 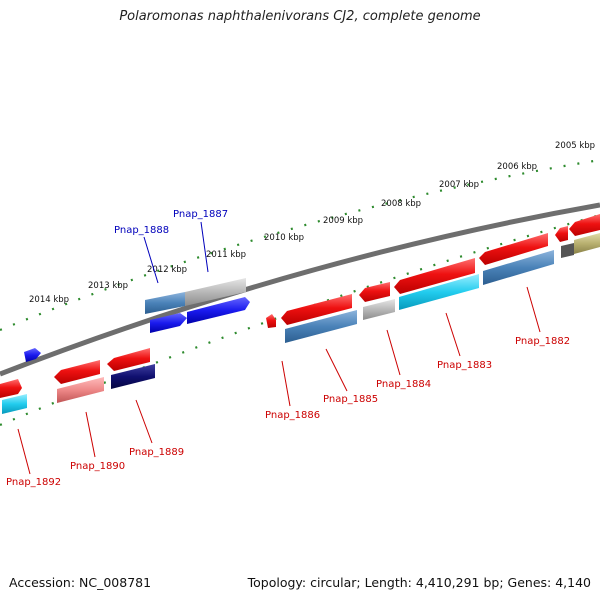 I want to click on gene-cyan-left, so click(x=14, y=404).